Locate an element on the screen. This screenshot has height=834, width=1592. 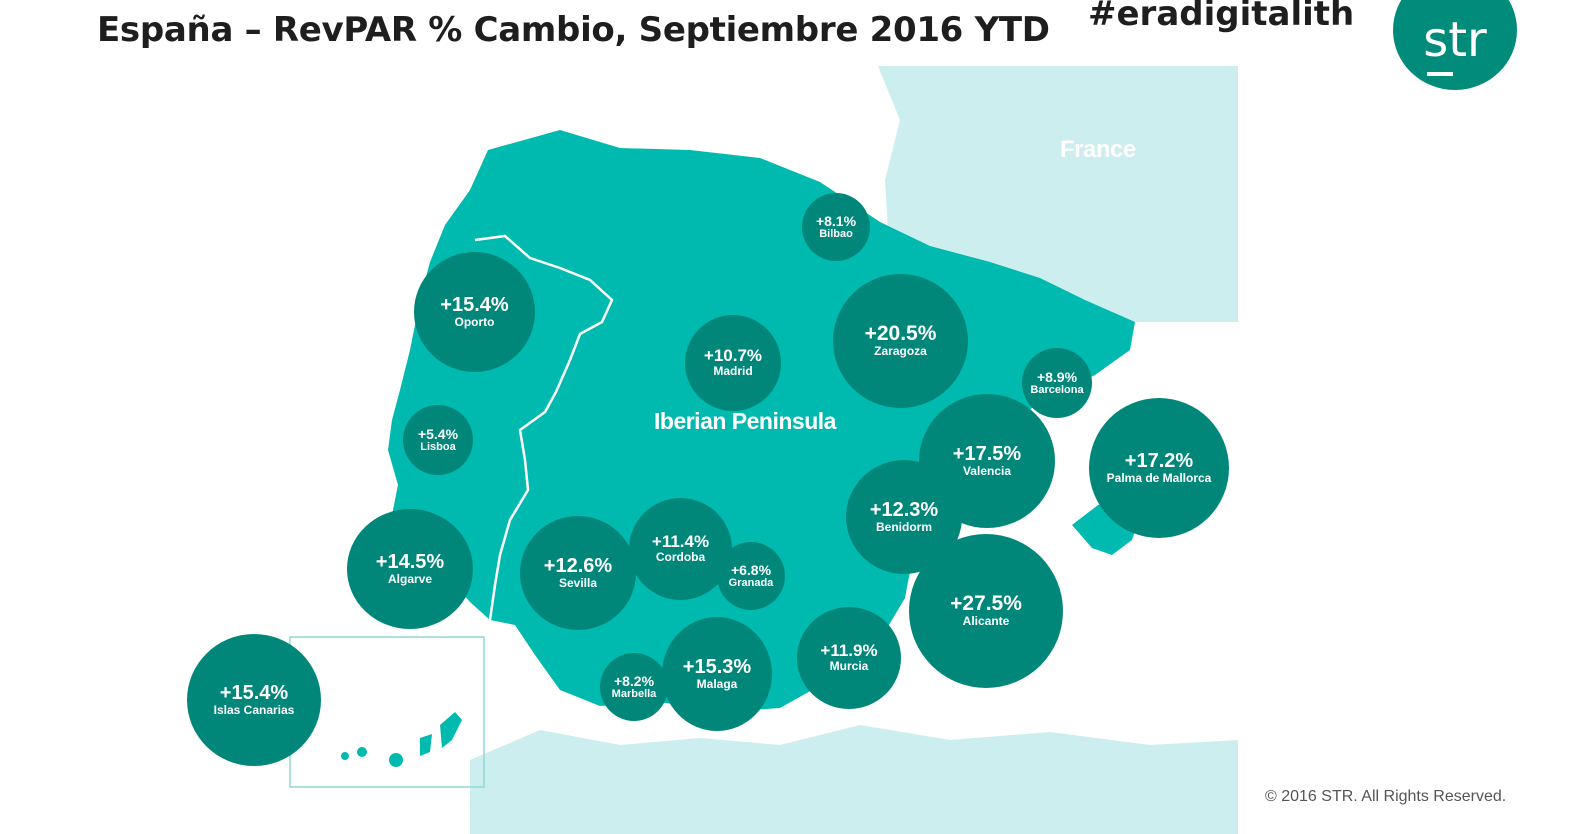
city-bubble: +27.5% Alicante is located at coordinates (986, 611).